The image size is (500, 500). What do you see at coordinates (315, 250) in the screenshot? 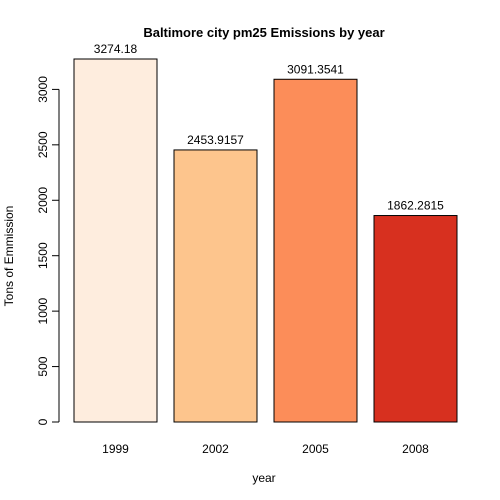
I see `bar-2005` at bounding box center [315, 250].